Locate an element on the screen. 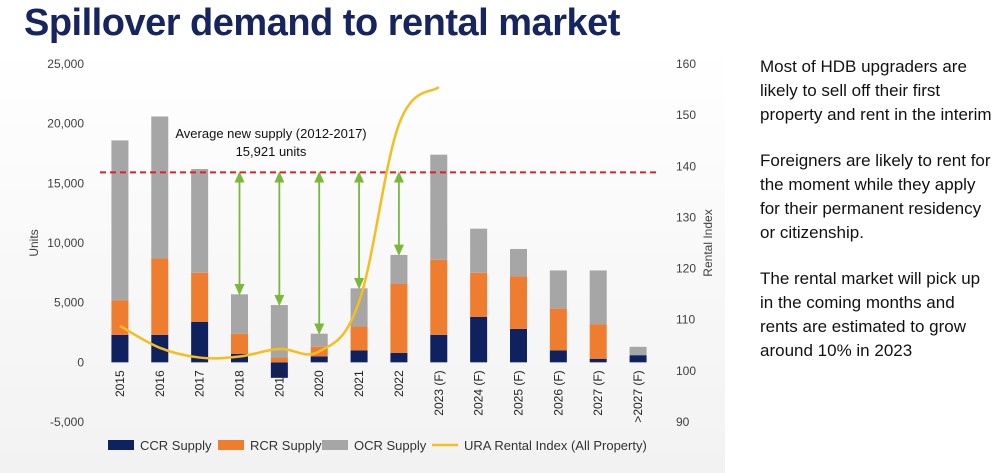 This screenshot has width=1000, height=473. y-tick-label: 0 is located at coordinates (80, 362).